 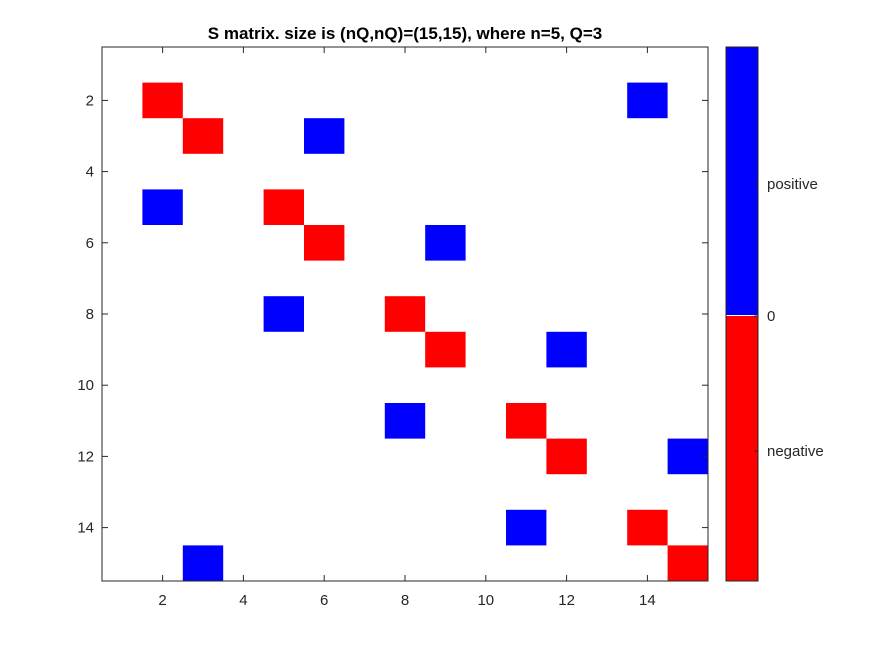 What do you see at coordinates (687, 456) in the screenshot?
I see `matrix-cell-r12-c15` at bounding box center [687, 456].